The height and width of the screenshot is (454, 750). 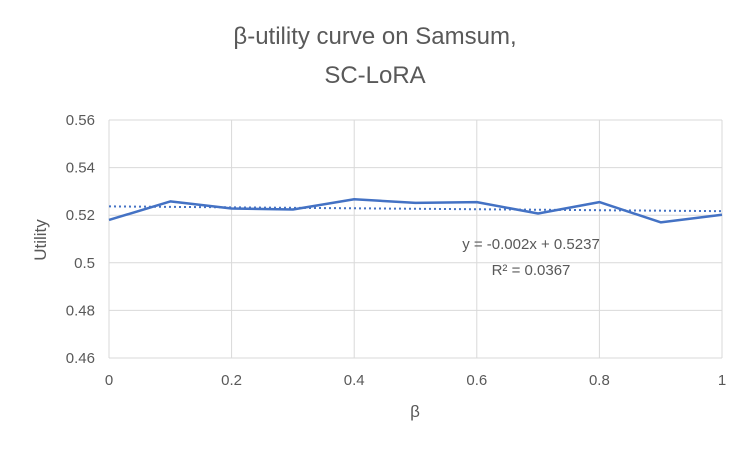 What do you see at coordinates (354, 380) in the screenshot?
I see `x-tick-label: 0.4` at bounding box center [354, 380].